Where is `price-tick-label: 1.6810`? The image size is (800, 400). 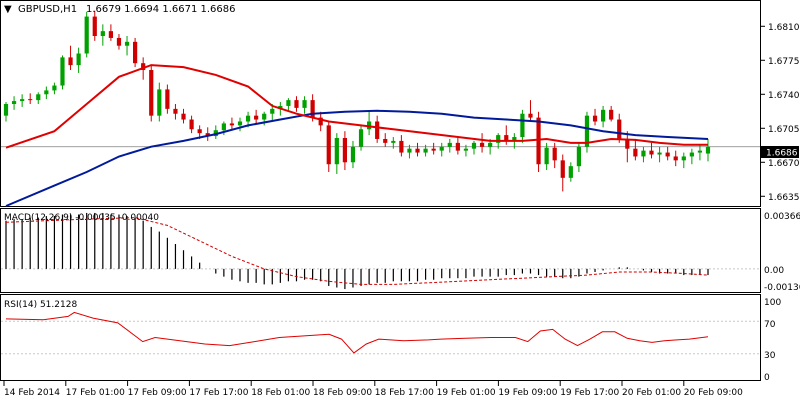 price-tick-label: 1.6810 is located at coordinates (784, 28).